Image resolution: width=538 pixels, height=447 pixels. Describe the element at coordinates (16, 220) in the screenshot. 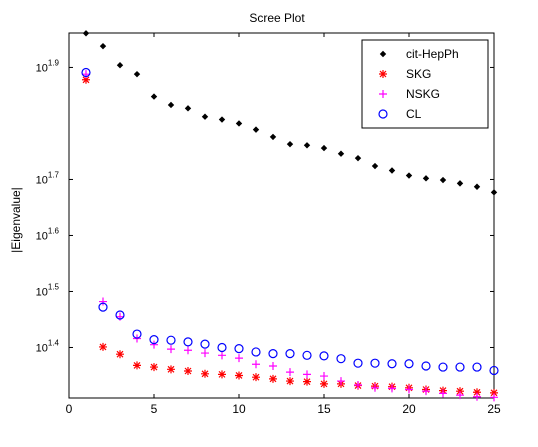

I see `y-axis-label: |Eigenvalue|` at that location.